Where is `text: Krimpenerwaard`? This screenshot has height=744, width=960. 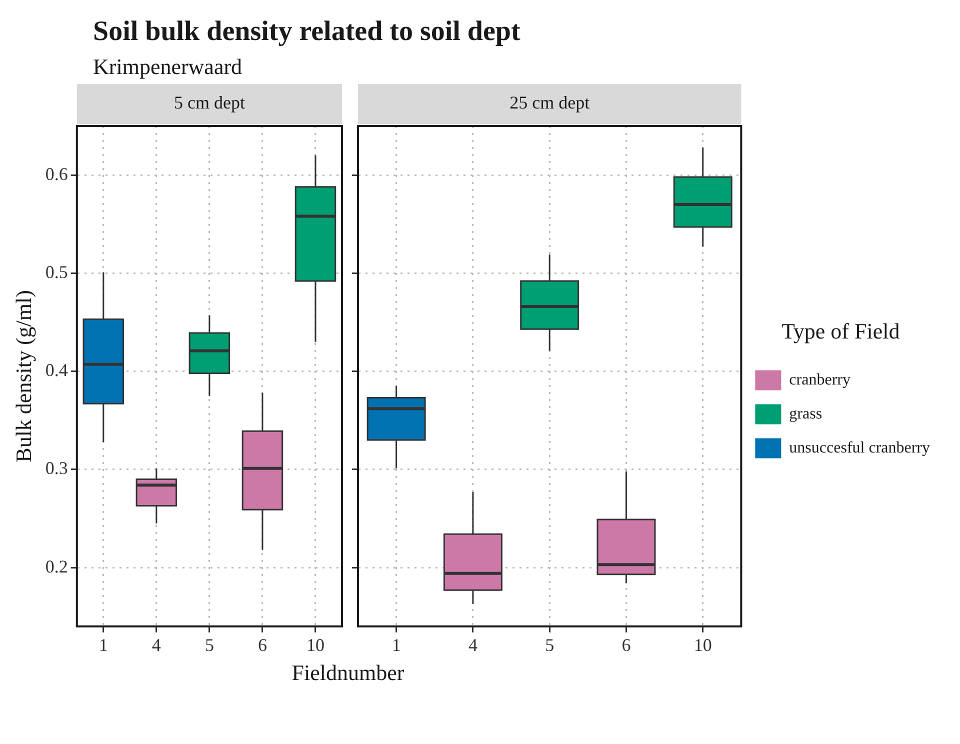
text: Krimpenerwaard is located at coordinates (168, 67).